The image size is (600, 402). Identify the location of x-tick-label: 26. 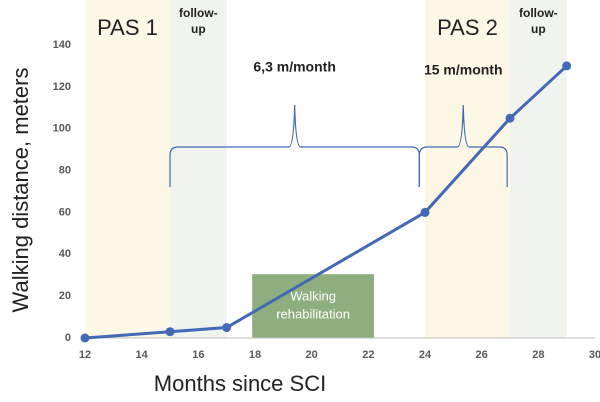
(482, 355).